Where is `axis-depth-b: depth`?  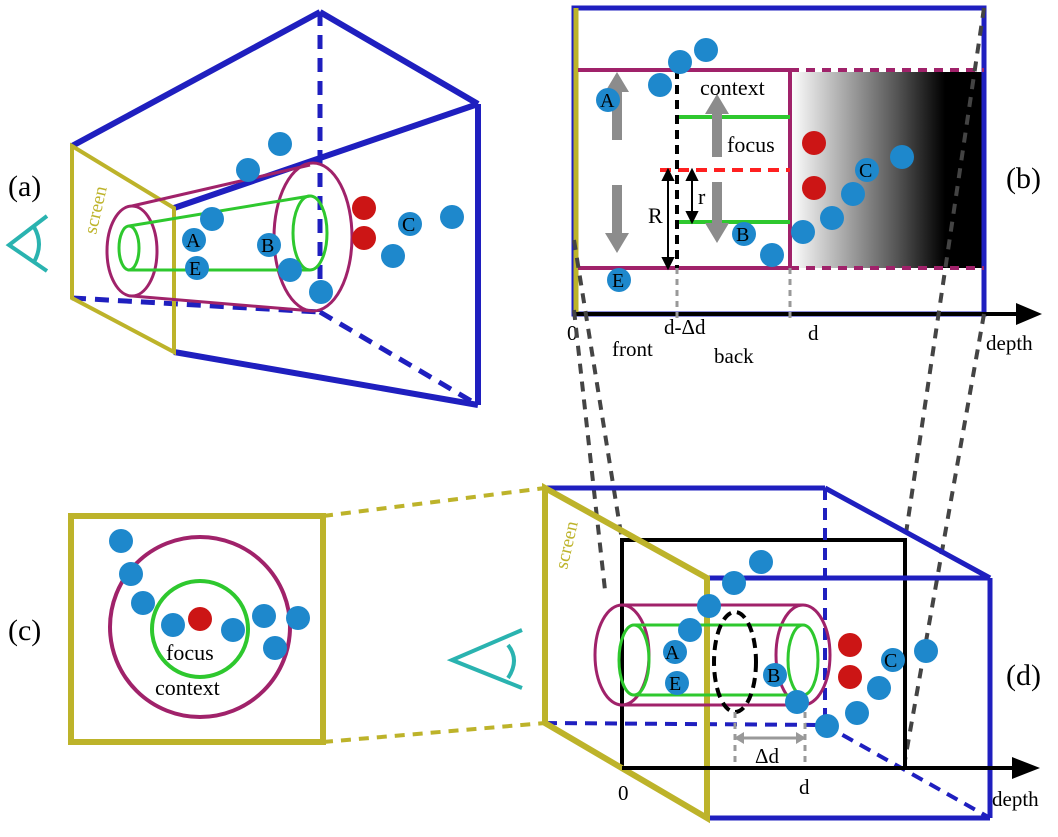 axis-depth-b: depth is located at coordinates (1009, 343).